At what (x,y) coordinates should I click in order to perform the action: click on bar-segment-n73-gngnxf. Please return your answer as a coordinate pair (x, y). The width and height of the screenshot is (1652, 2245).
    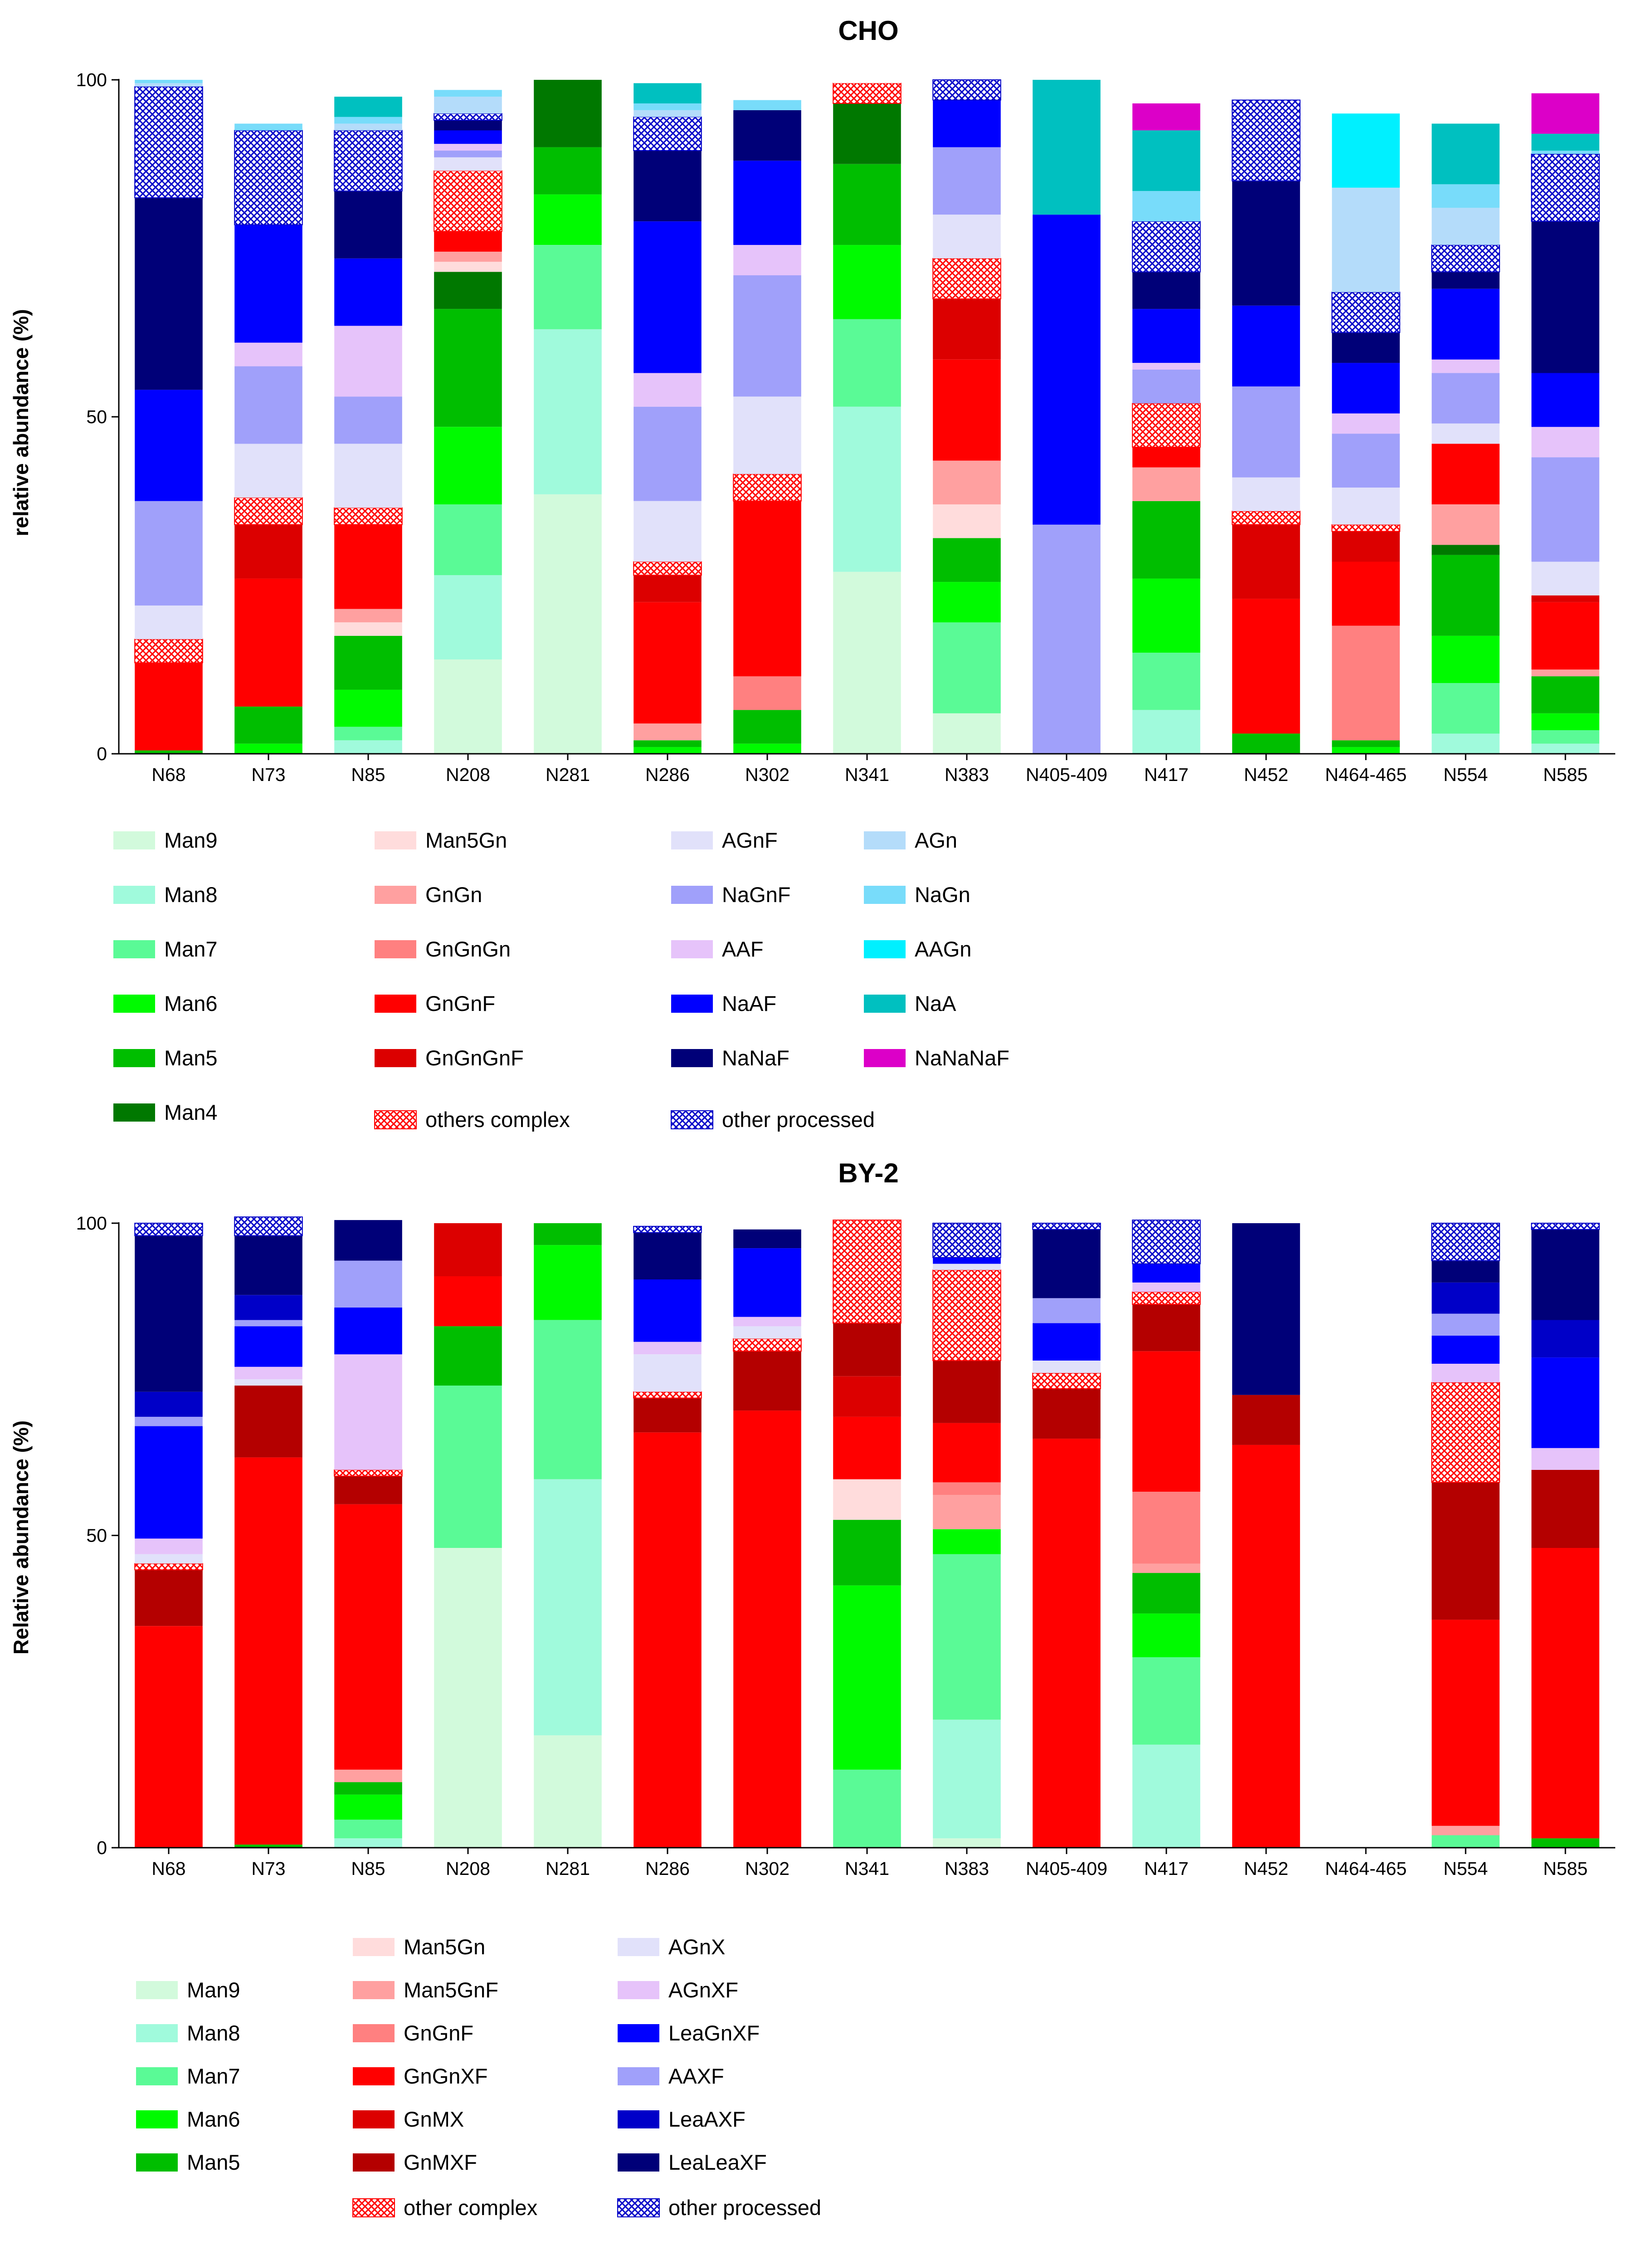
    Looking at the image, I should click on (268, 1651).